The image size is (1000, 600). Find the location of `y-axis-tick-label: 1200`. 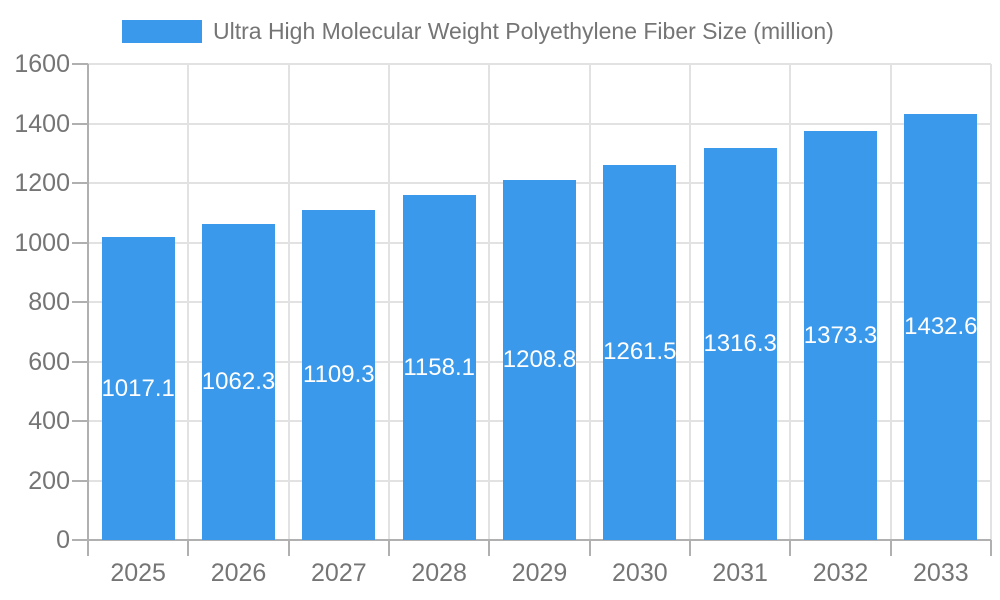

y-axis-tick-label: 1200 is located at coordinates (42, 183).